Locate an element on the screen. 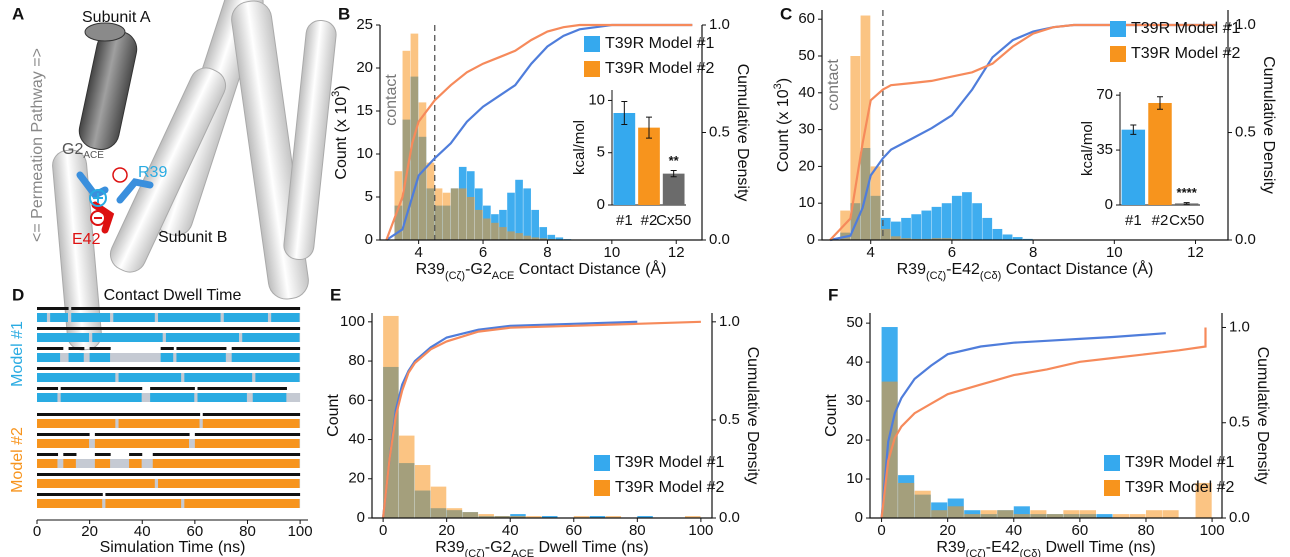  helix is located at coordinates (168, 170).